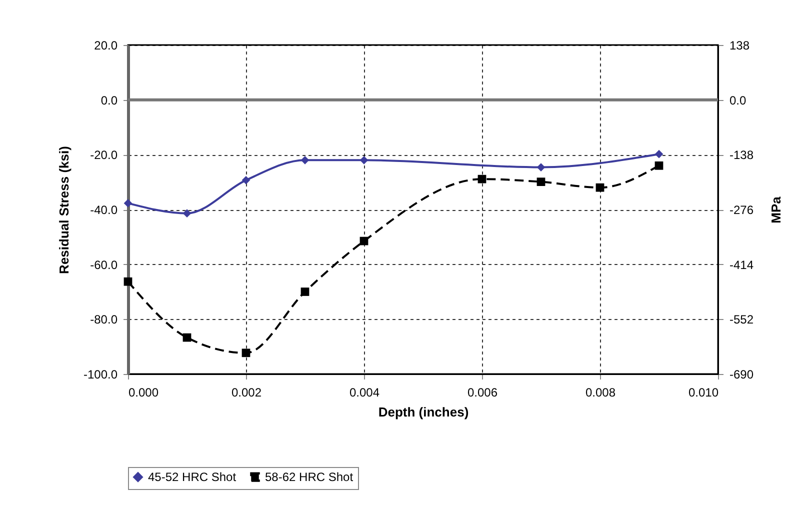  Describe the element at coordinates (776, 210) in the screenshot. I see `y2-axis-title: MPa` at that location.